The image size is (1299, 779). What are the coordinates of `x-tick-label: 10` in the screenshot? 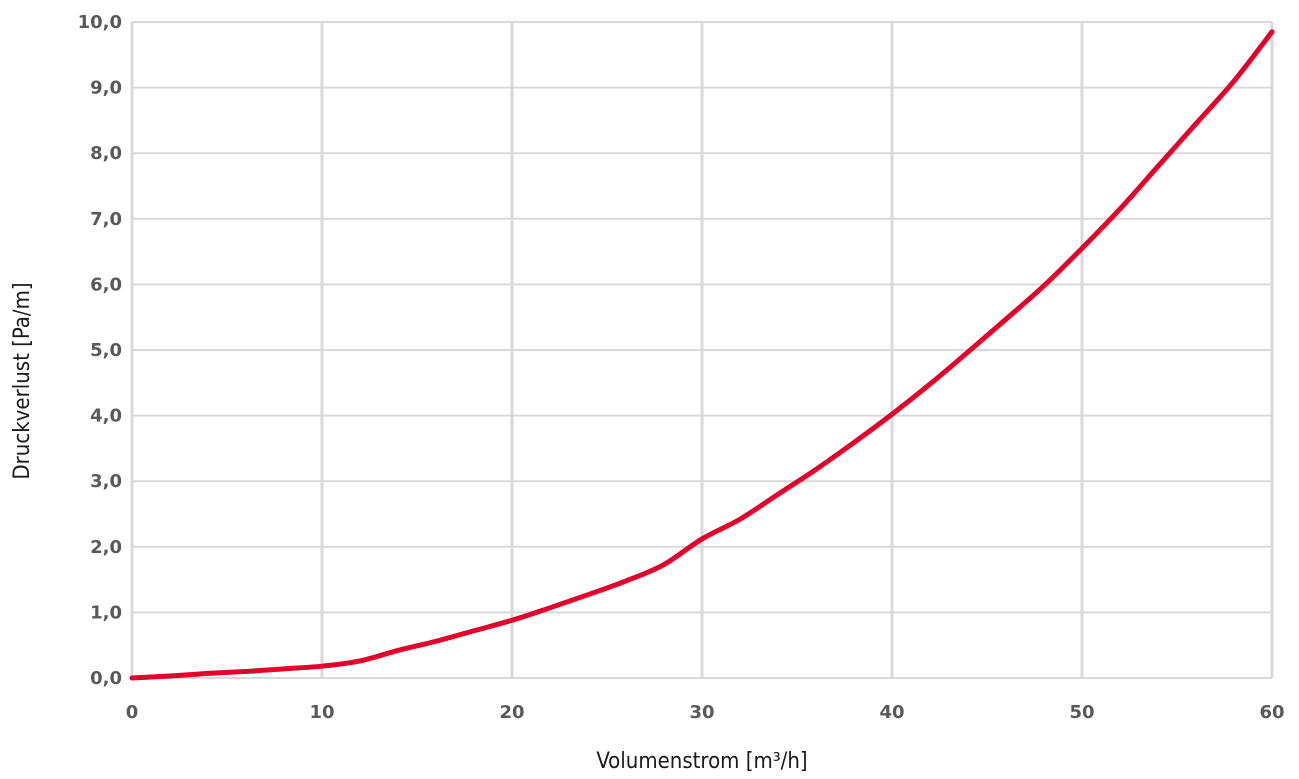 It's located at (321, 712).